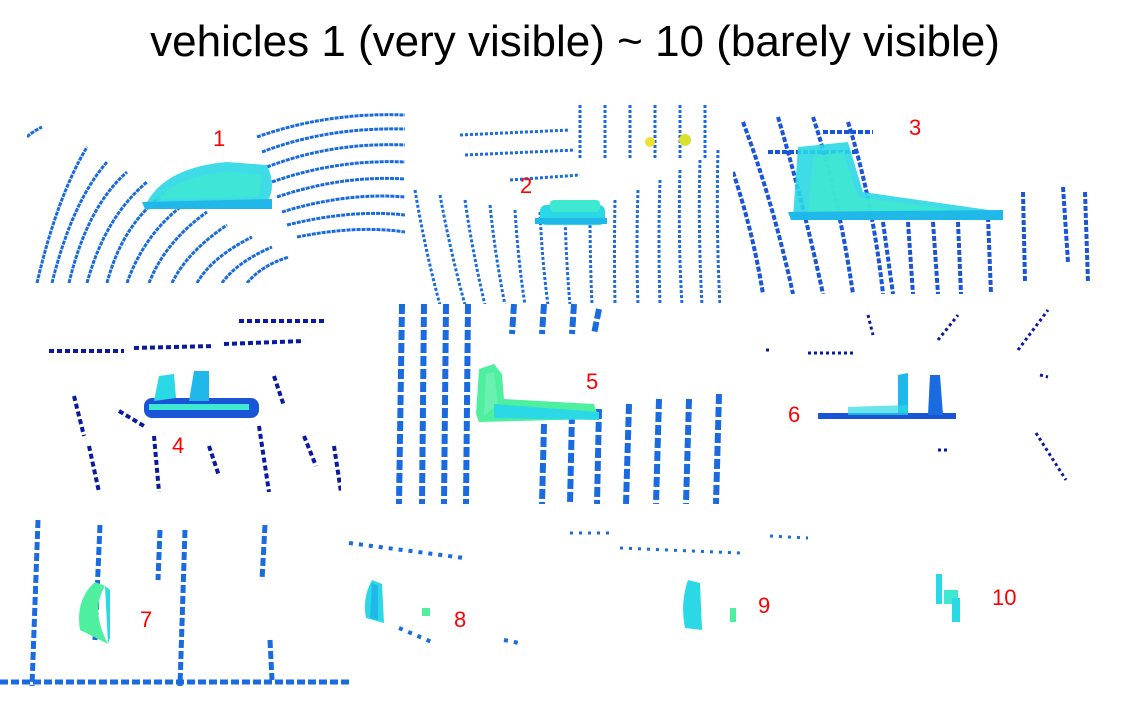  I want to click on vehicle-label-1: 1, so click(219, 138).